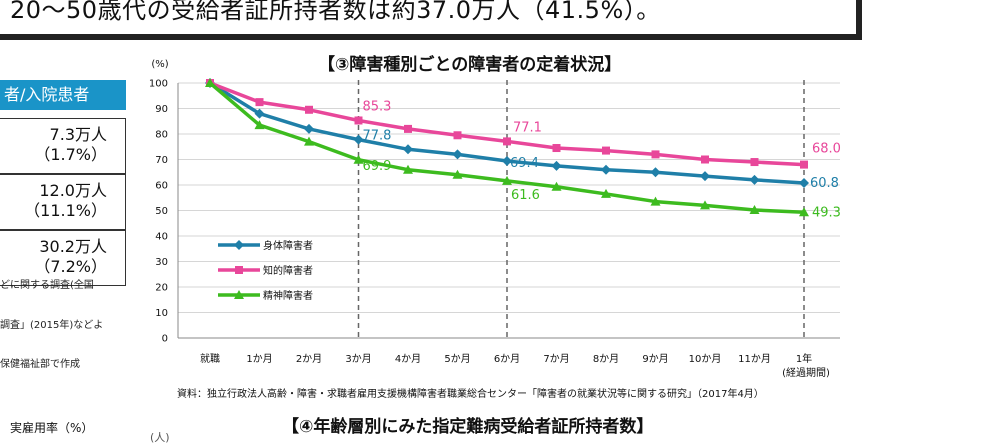  Describe the element at coordinates (754, 359) in the screenshot. I see `x-tick-label: 11か月` at that location.